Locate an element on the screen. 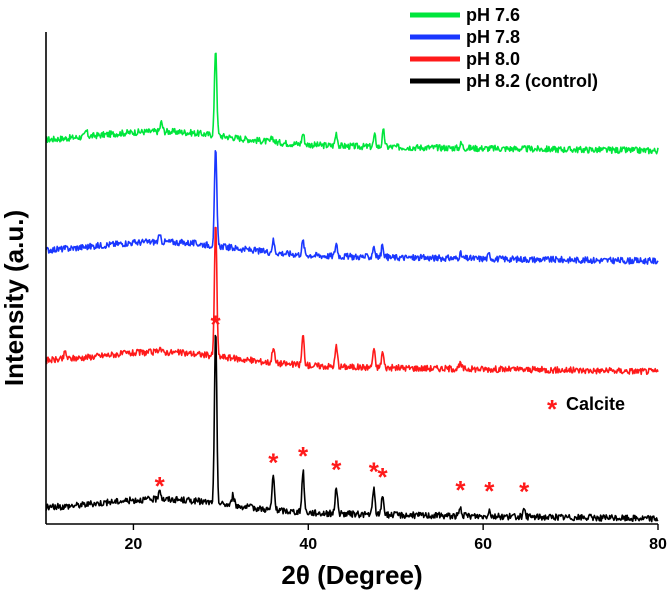  calcite-legend-label: Calcite is located at coordinates (595, 404).